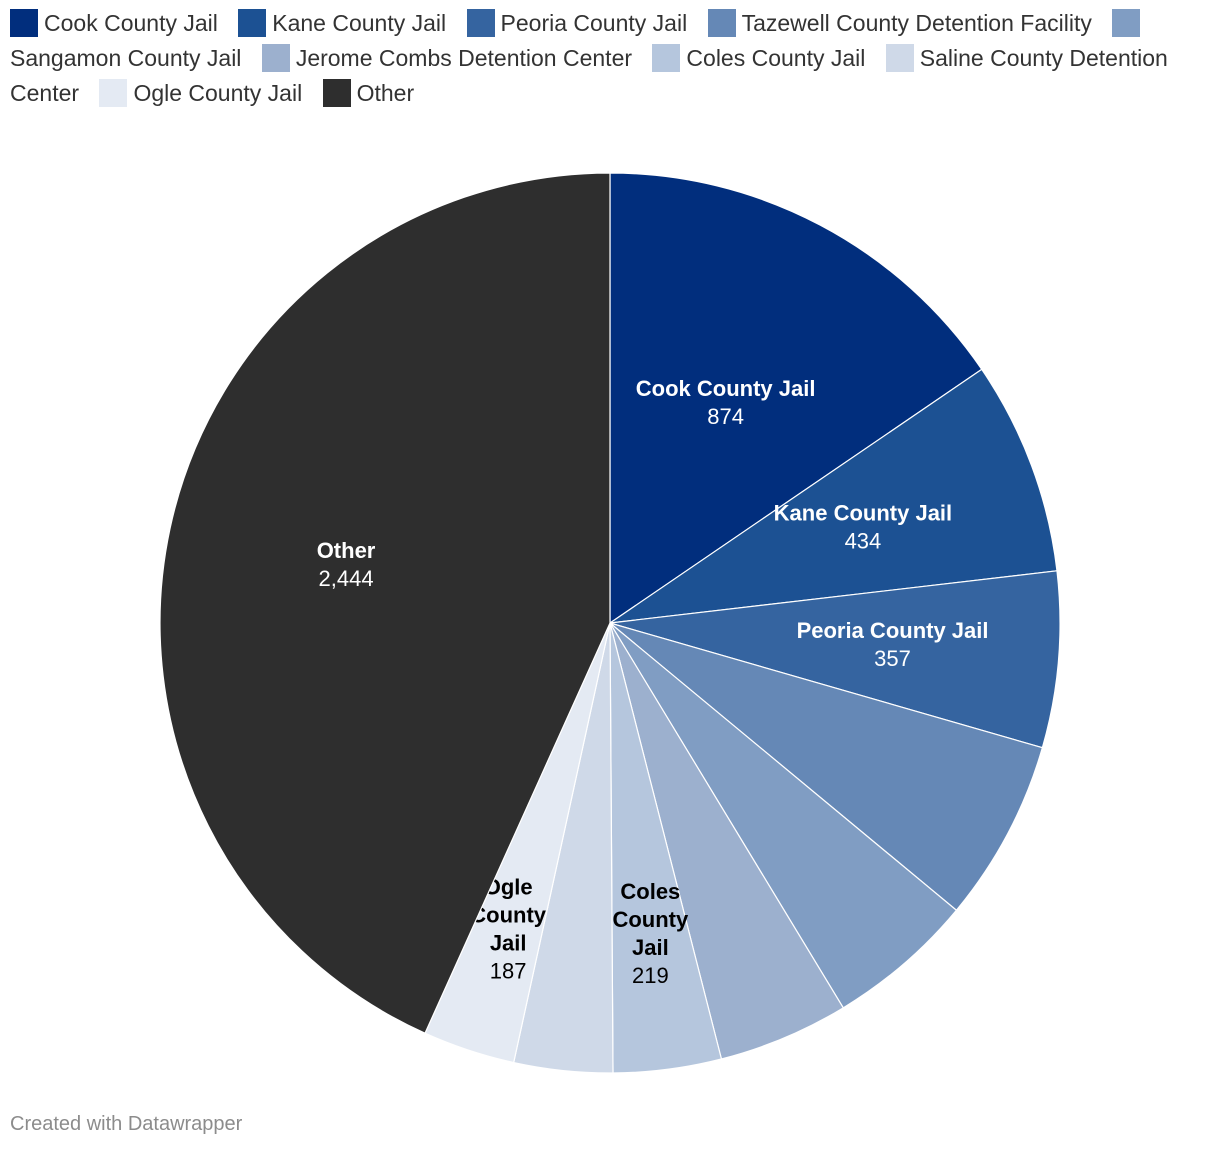 The width and height of the screenshot is (1220, 1150). I want to click on slice-value: 434, so click(863, 540).